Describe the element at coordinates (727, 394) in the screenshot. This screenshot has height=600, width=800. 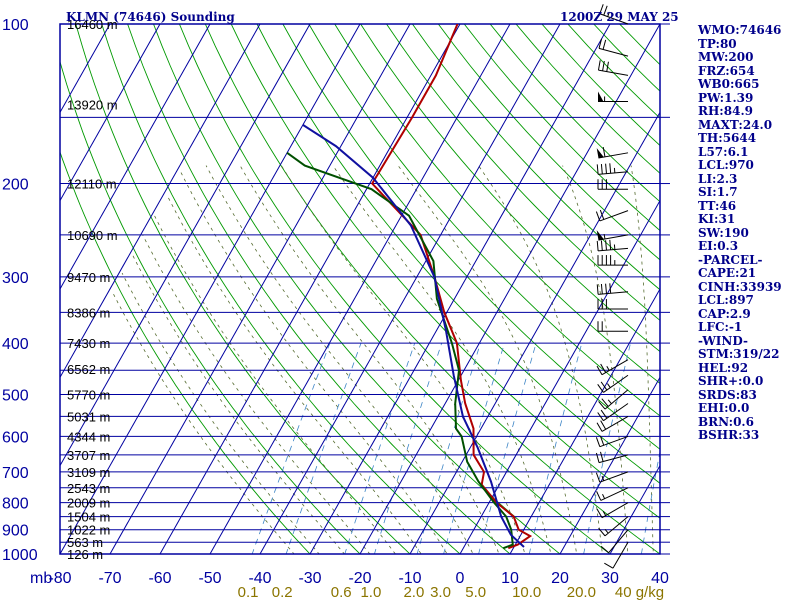
I see `index-item: SRDS:83` at that location.